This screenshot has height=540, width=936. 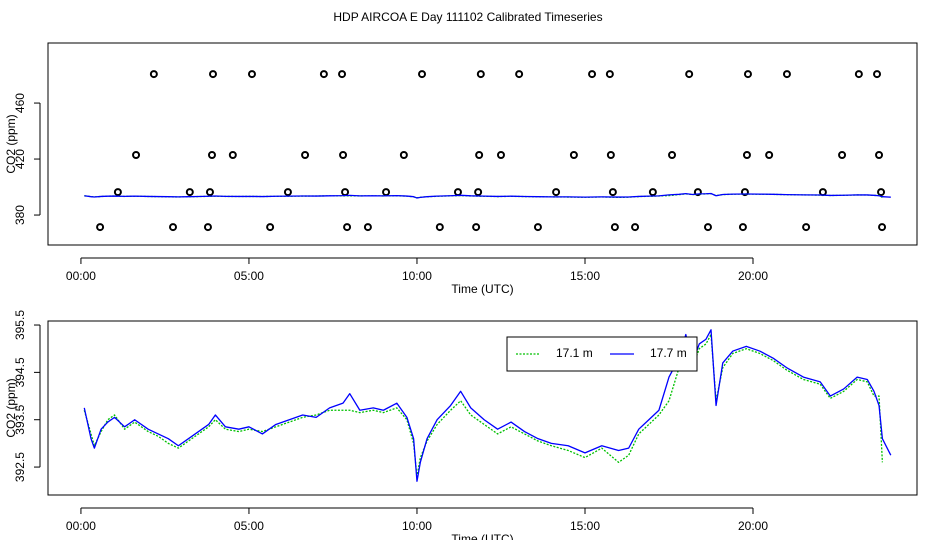 I want to click on y-tick-label: 393.5, so click(x=20, y=419).